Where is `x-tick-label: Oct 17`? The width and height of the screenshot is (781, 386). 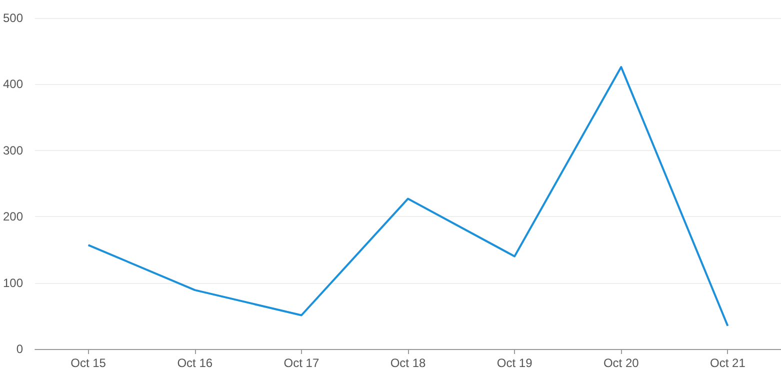 x-tick-label: Oct 17 is located at coordinates (302, 363).